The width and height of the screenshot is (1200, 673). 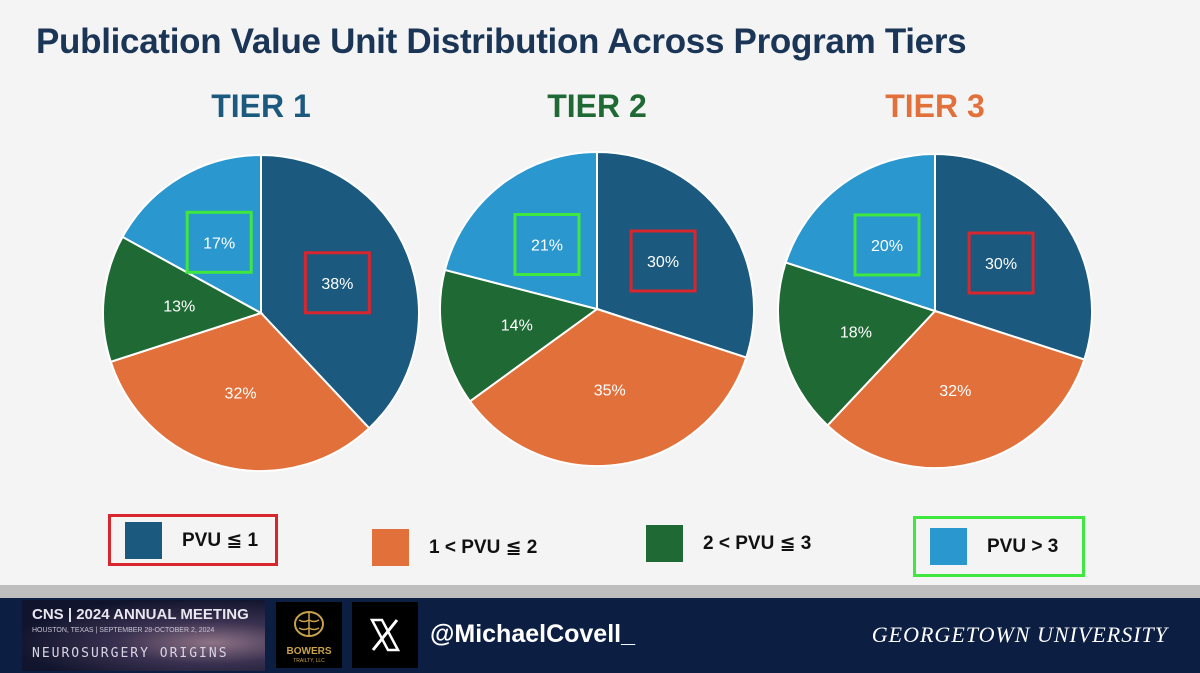 I want to click on brain-icon, so click(x=309, y=624).